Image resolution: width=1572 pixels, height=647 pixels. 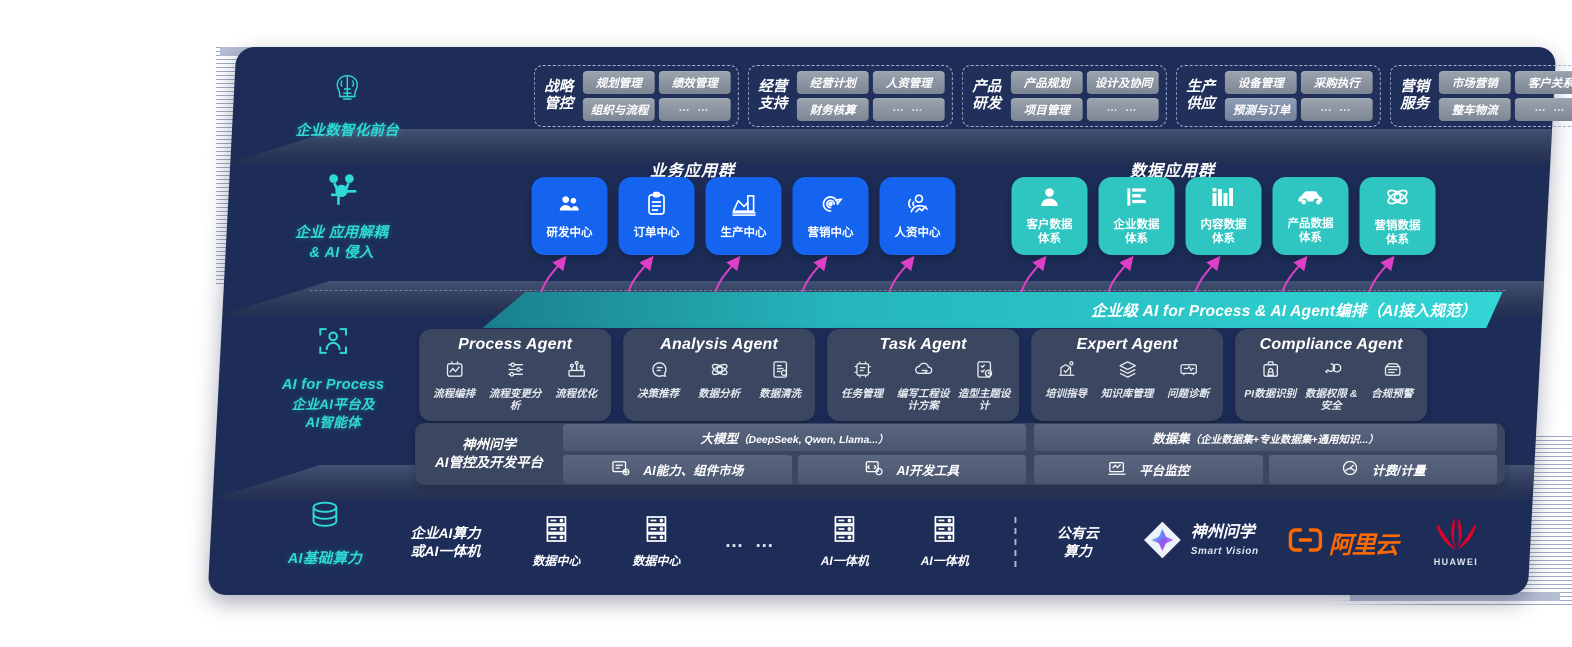 I want to click on top-group-cell: 采购执行, so click(x=1336, y=82).